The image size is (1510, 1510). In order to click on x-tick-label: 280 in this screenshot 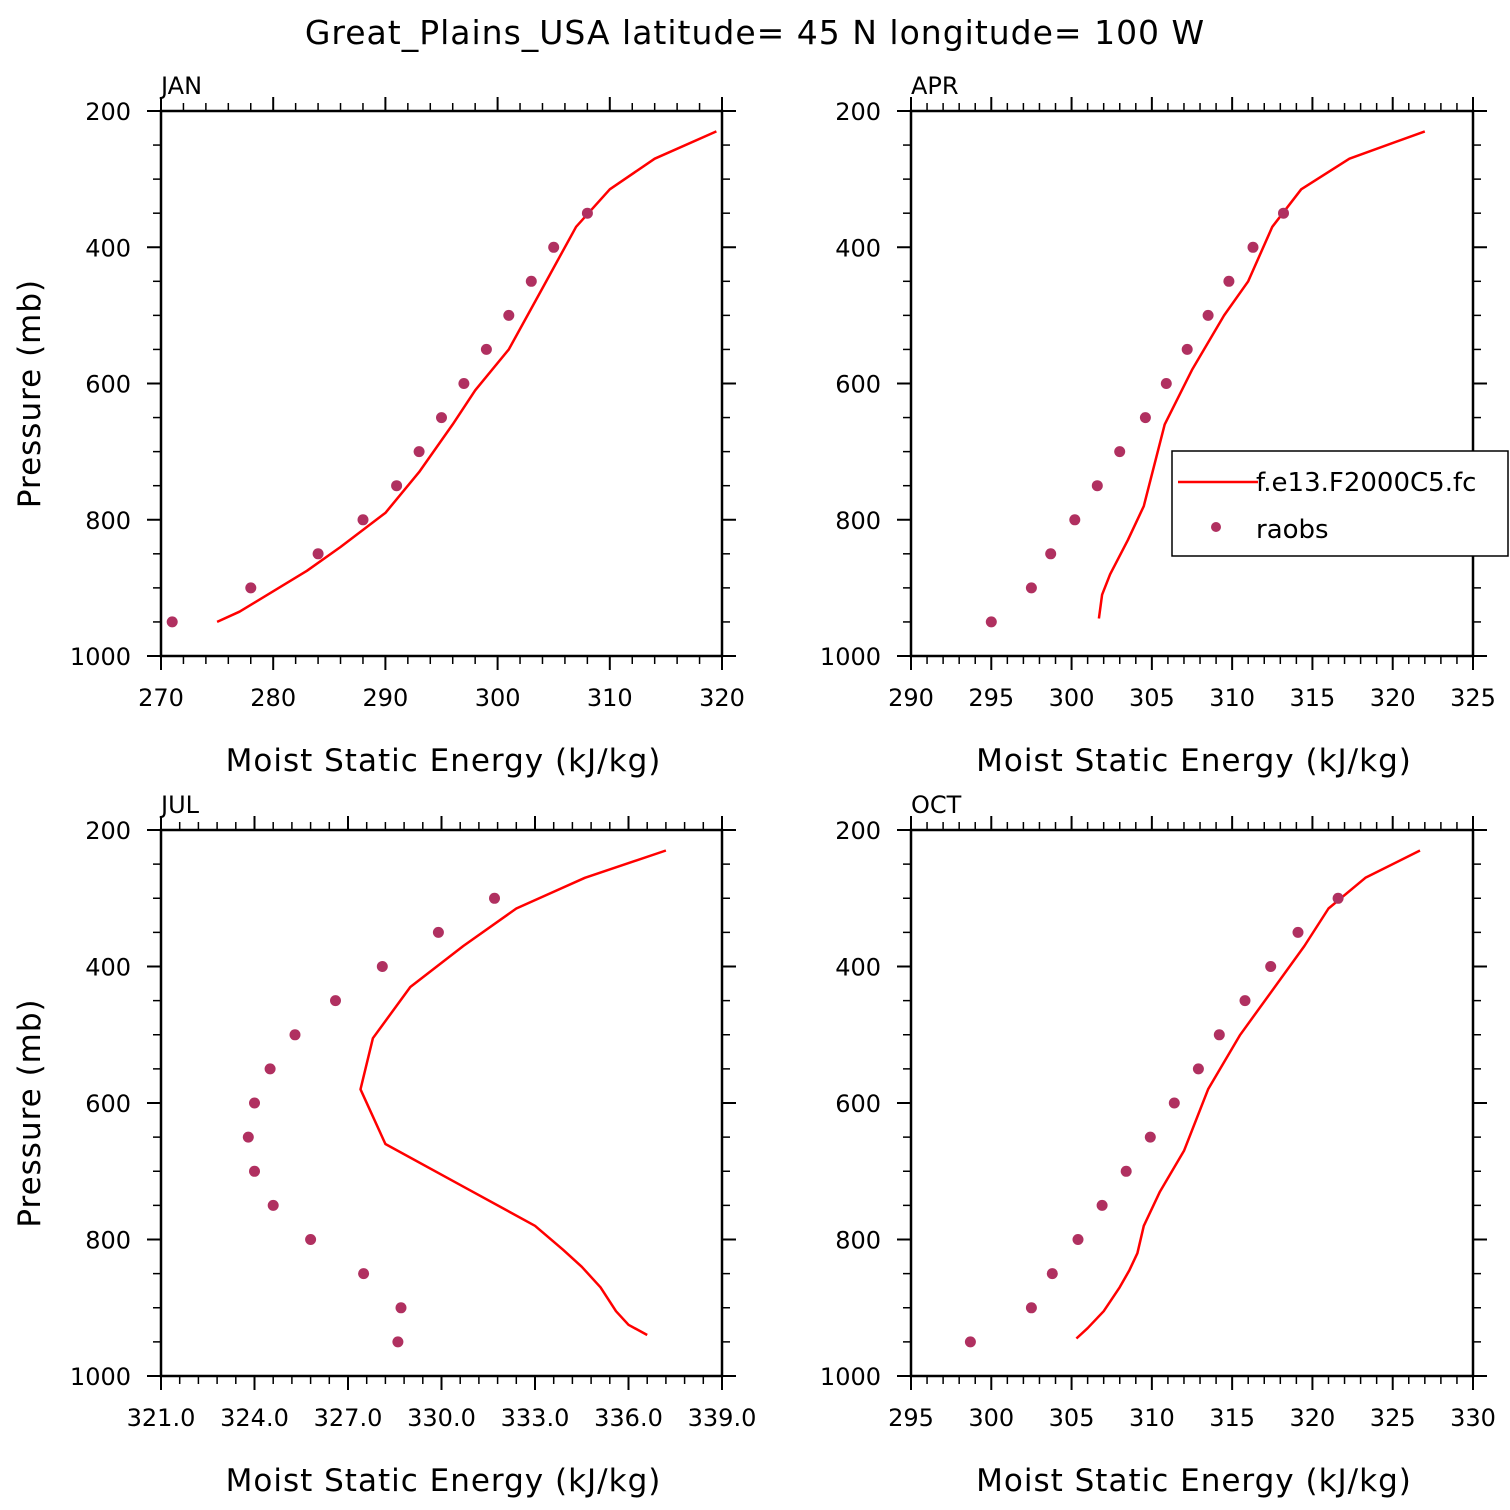, I will do `click(273, 698)`.